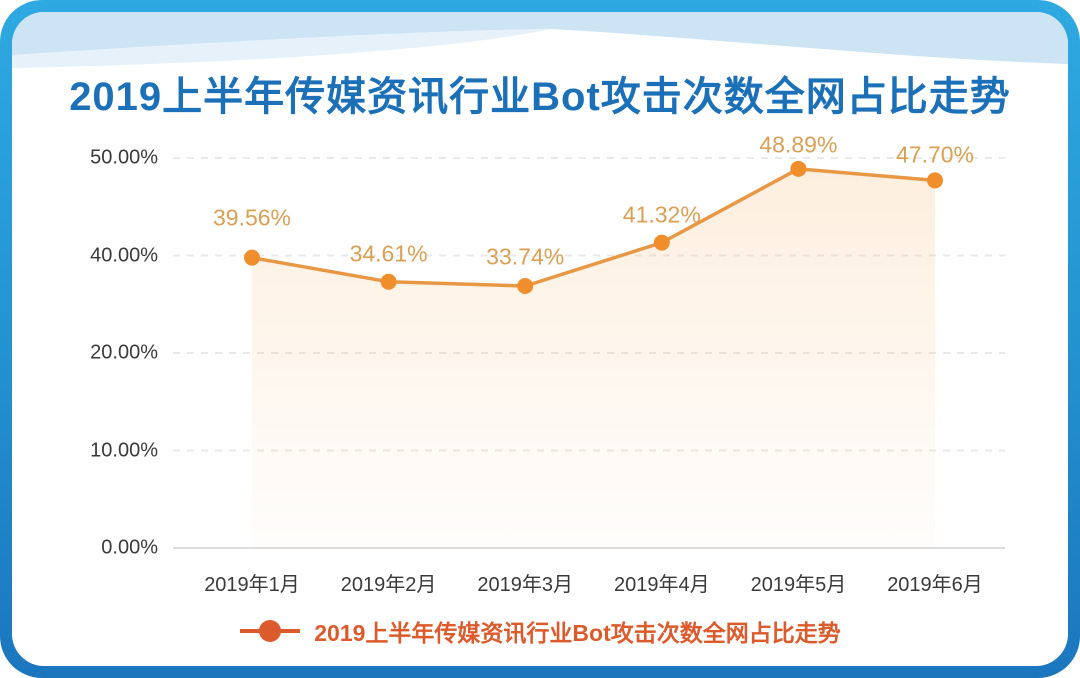 This screenshot has width=1080, height=678. I want to click on y-axis-tick-label: 50.00%, so click(124, 157).